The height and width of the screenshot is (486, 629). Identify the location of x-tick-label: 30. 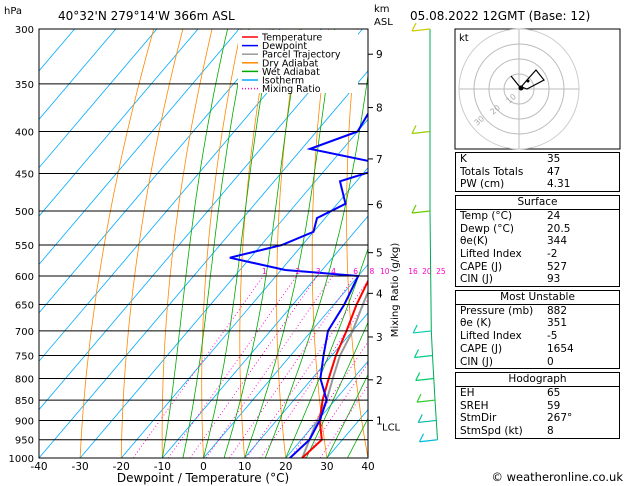
(326, 467).